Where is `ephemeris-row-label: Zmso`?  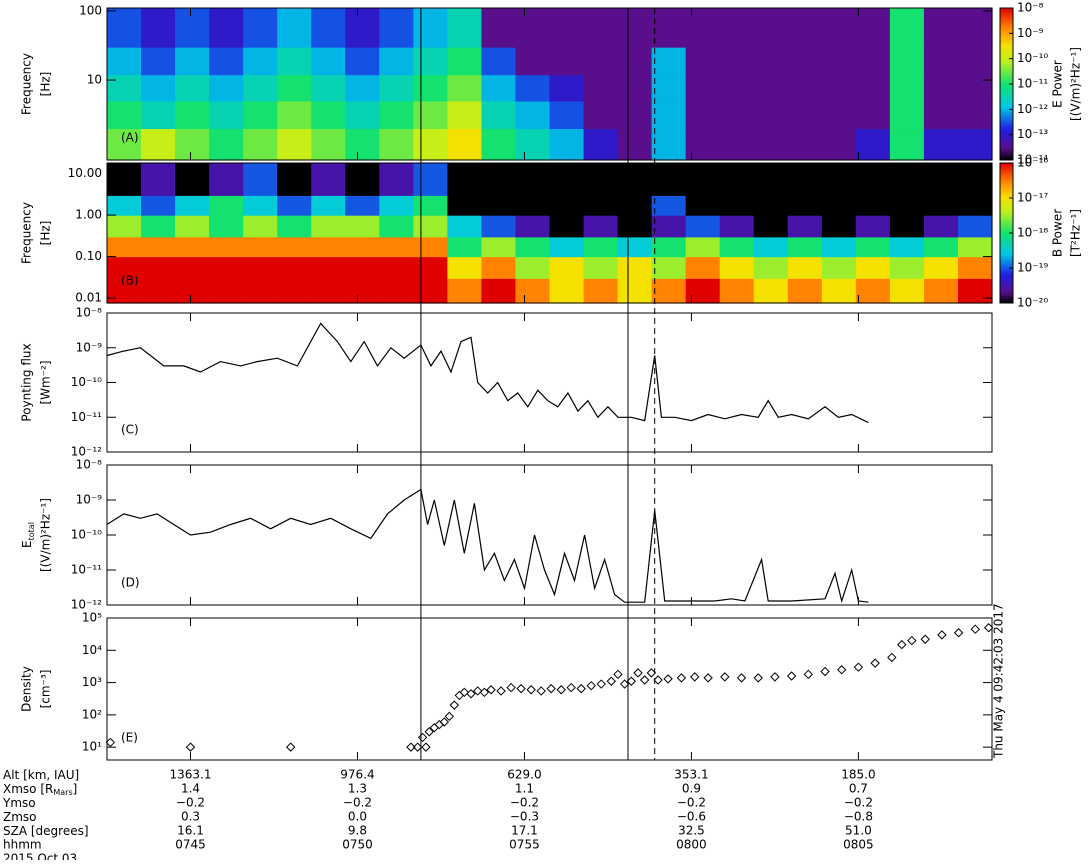 ephemeris-row-label: Zmso is located at coordinates (20, 817).